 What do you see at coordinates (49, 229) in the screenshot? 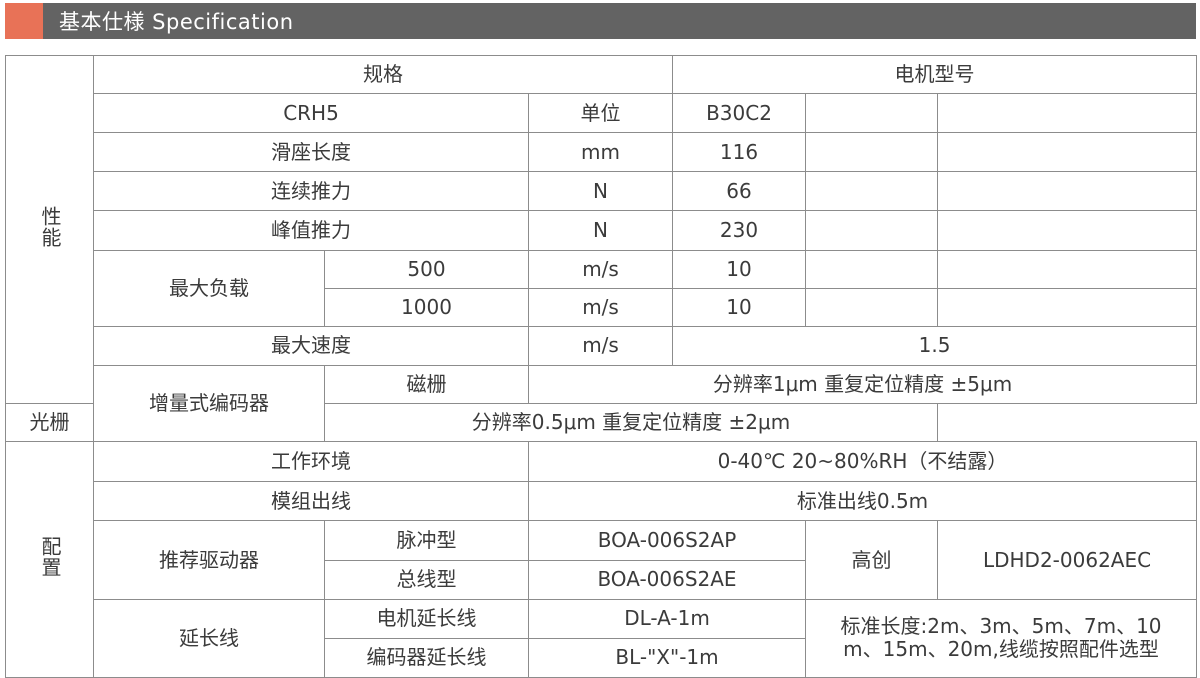
I see `section-label-performance: 性能` at bounding box center [49, 229].